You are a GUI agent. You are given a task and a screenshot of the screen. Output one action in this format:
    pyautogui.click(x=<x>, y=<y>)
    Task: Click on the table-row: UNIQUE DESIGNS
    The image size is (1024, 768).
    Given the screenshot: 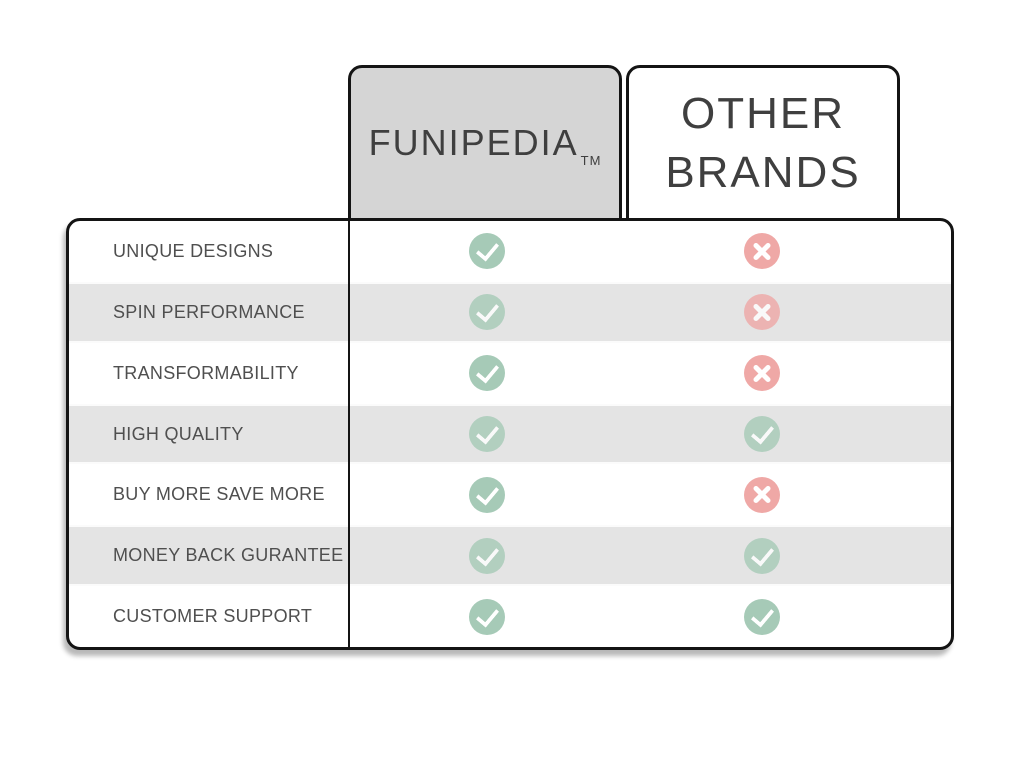 What is the action you would take?
    pyautogui.click(x=510, y=251)
    